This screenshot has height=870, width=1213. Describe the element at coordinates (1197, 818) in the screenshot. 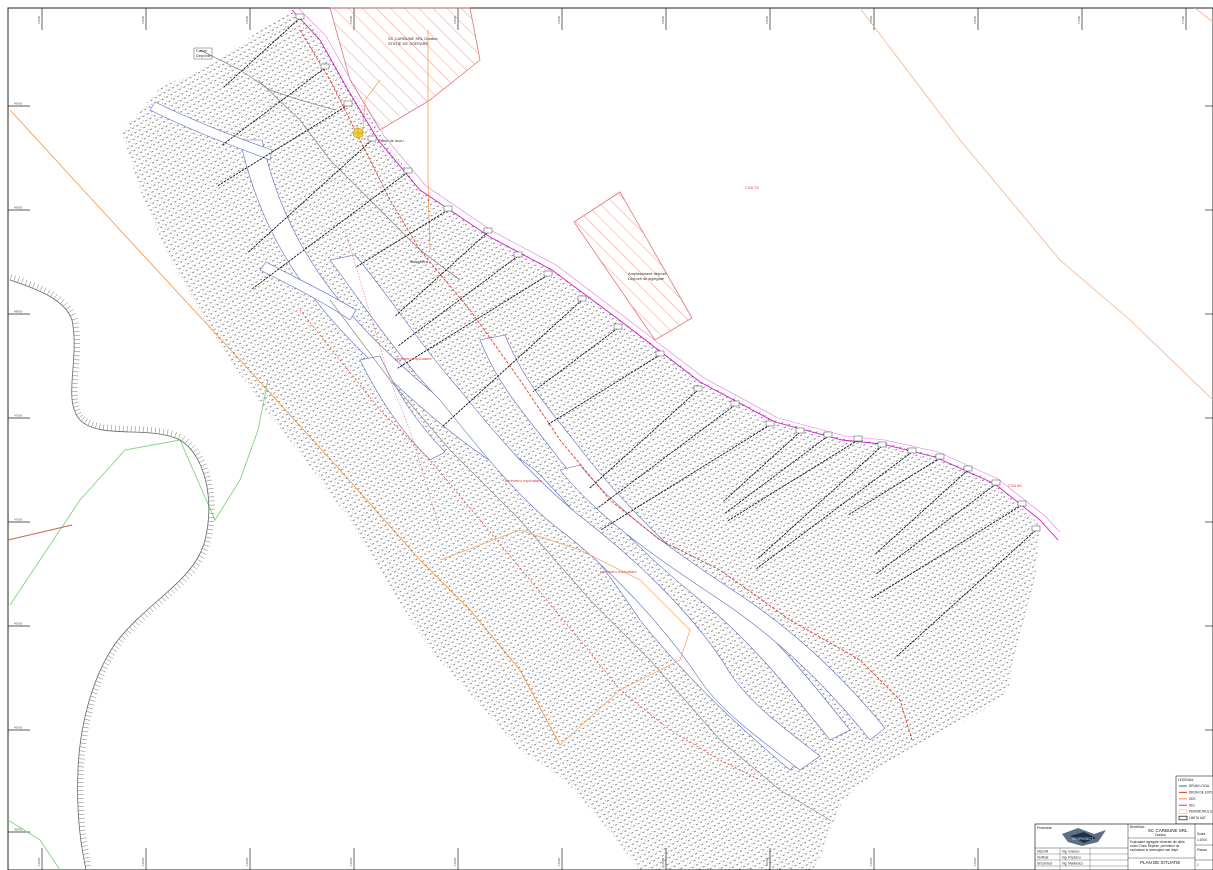

I see `legend-label: LIMITA UAT` at that location.